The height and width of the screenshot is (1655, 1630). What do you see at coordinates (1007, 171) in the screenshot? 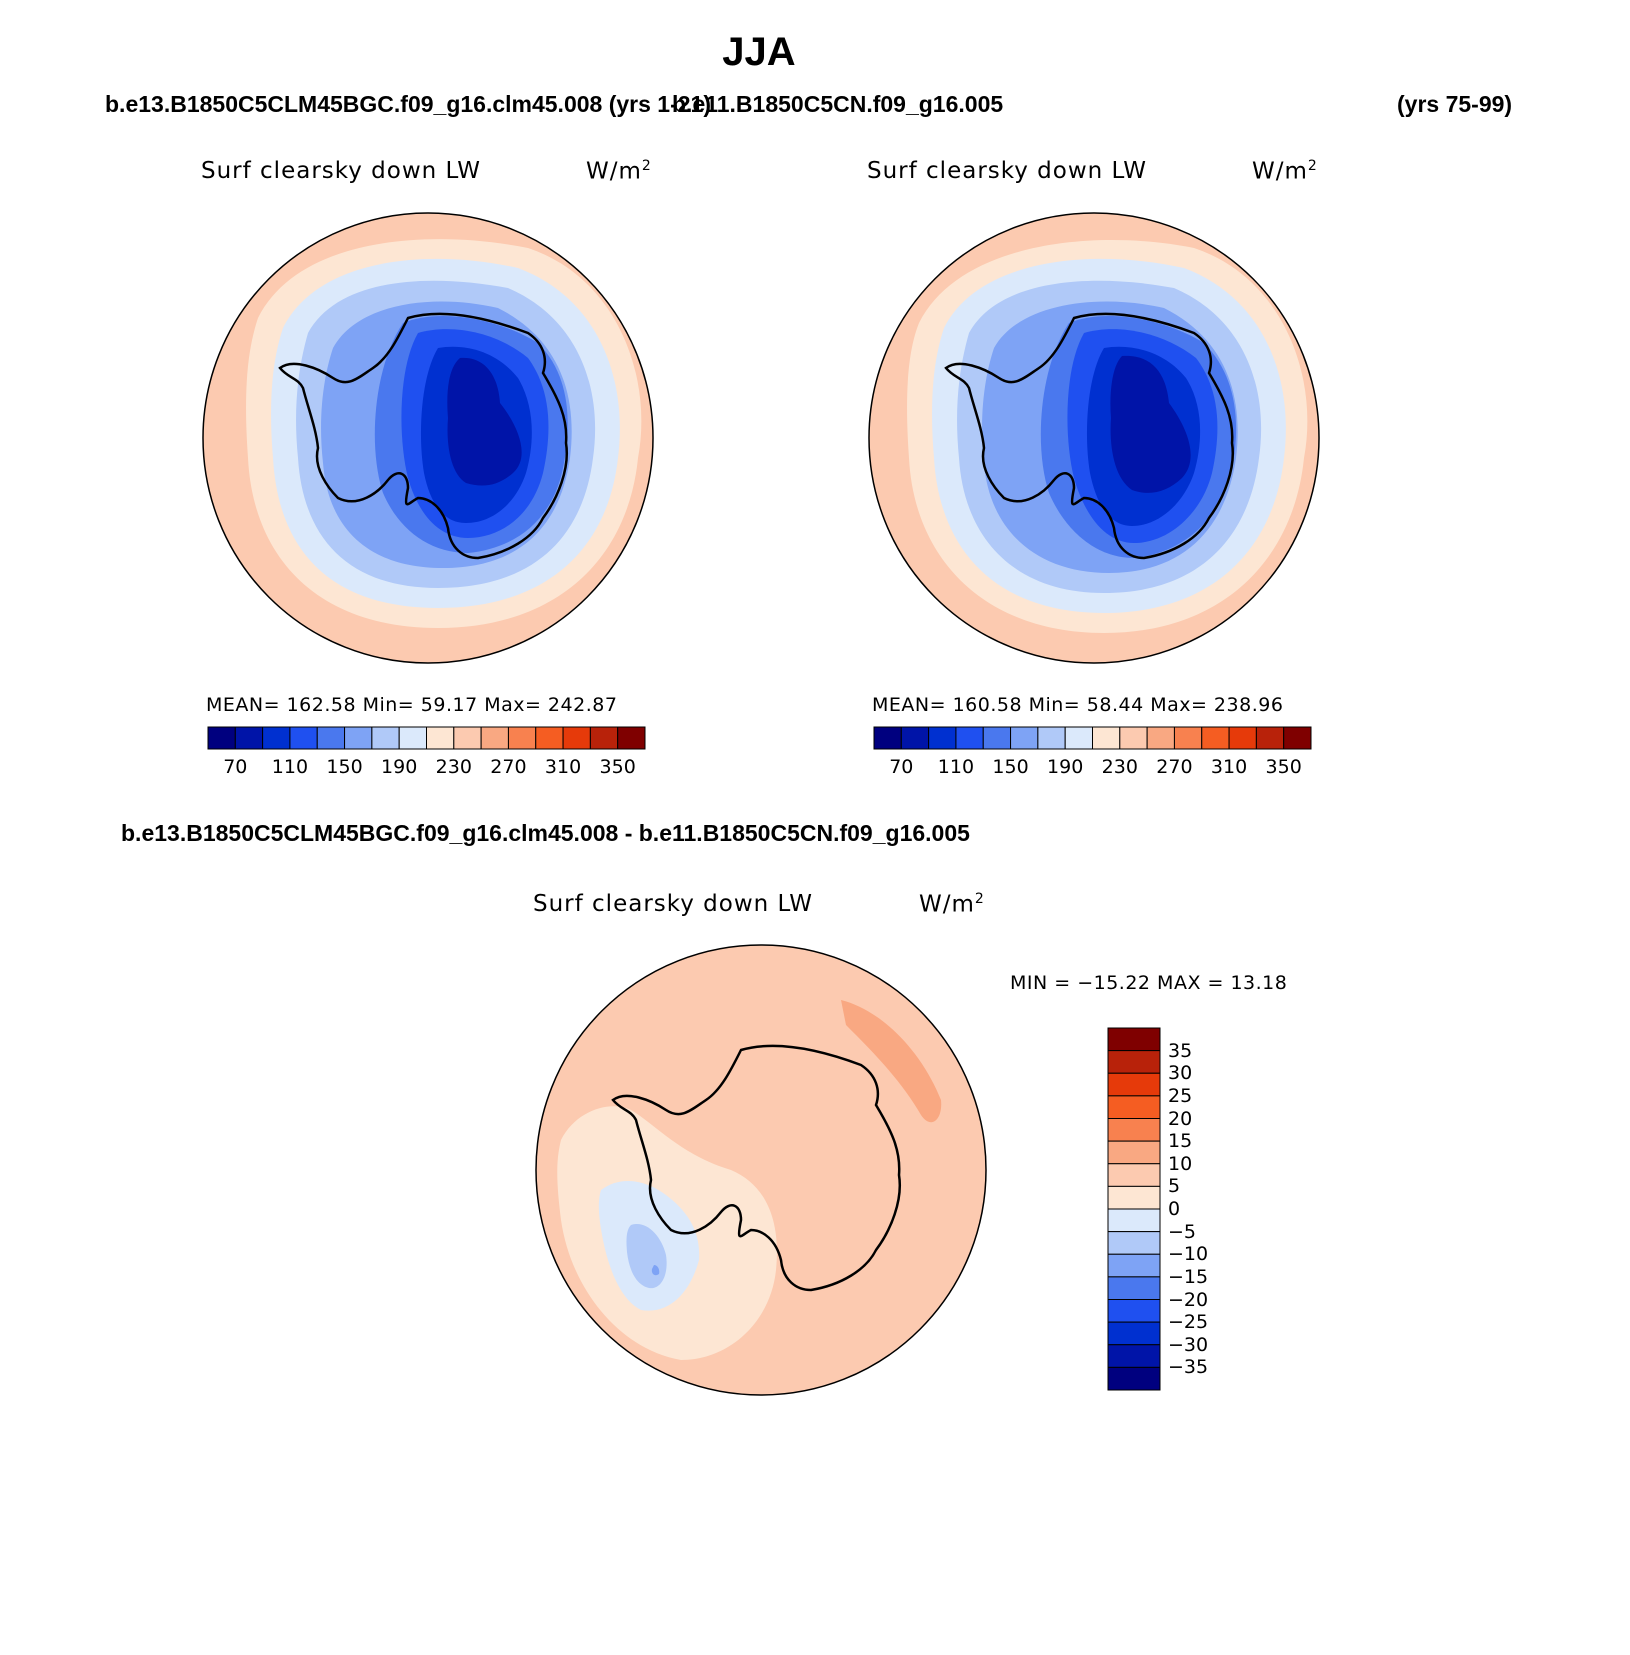
I see `panel2-variable: Surf clearsky down LW` at bounding box center [1007, 171].